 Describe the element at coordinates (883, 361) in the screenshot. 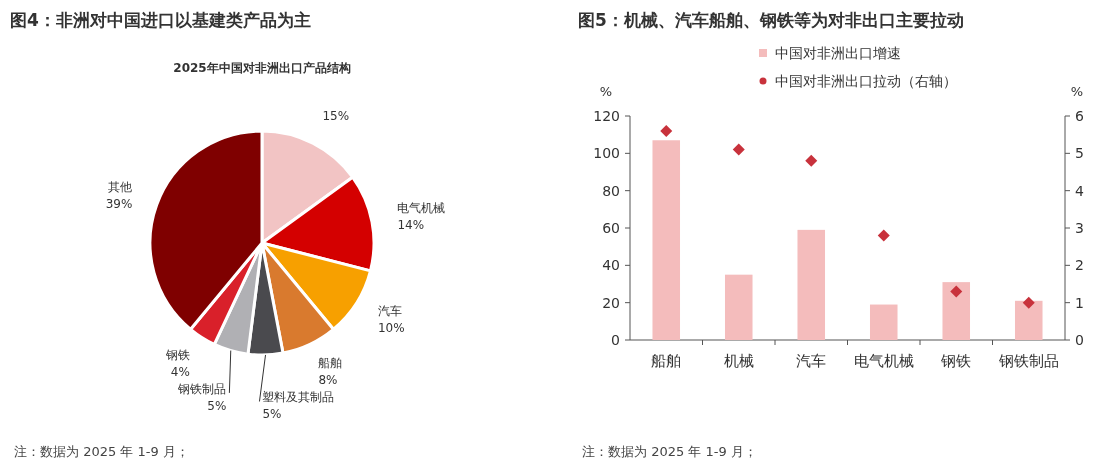

I see `x-tick-label: 电气机械` at that location.